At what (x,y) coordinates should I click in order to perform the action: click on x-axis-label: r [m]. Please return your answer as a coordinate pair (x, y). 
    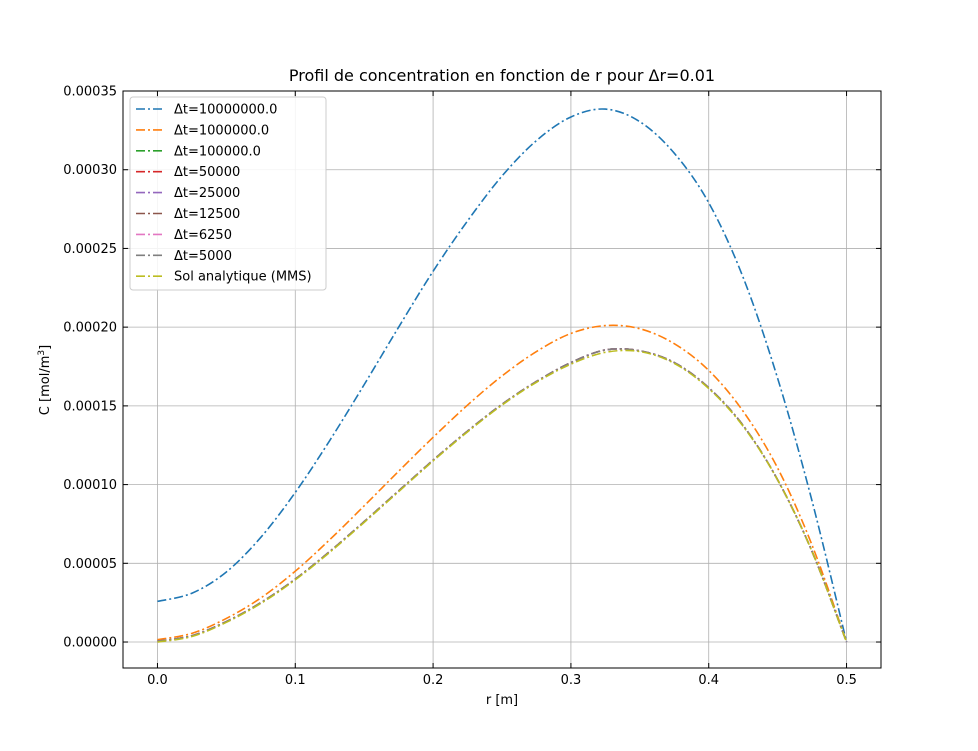
    Looking at the image, I should click on (502, 700).